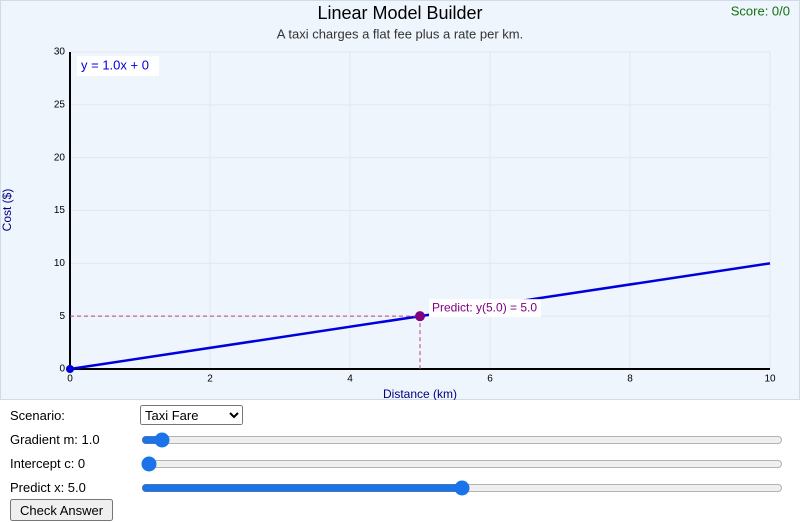 The image size is (800, 522). Describe the element at coordinates (37, 415) in the screenshot. I see `scenario-label: Scenario:` at that location.